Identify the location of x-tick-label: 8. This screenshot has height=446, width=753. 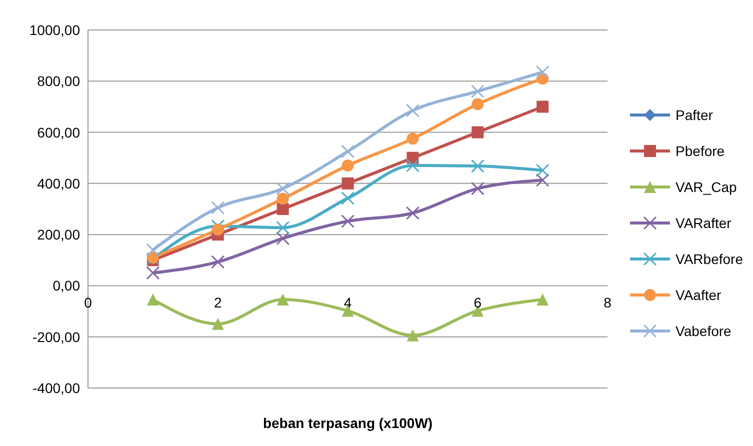
(608, 302).